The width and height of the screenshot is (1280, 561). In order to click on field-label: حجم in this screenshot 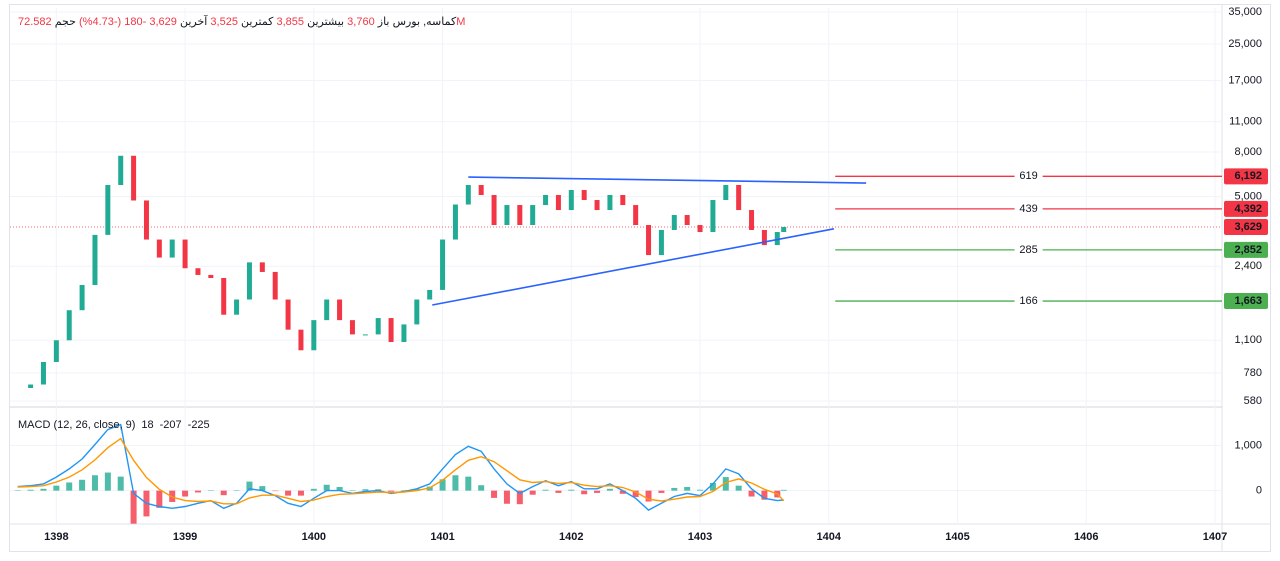, I will do `click(65, 22)`.